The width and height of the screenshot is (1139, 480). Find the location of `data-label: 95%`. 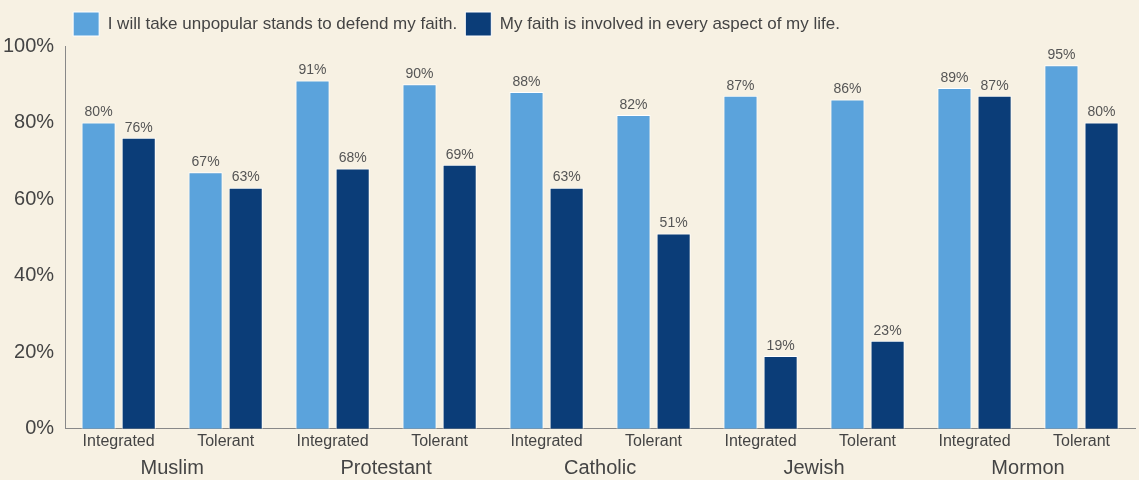

data-label: 95% is located at coordinates (1061, 54).